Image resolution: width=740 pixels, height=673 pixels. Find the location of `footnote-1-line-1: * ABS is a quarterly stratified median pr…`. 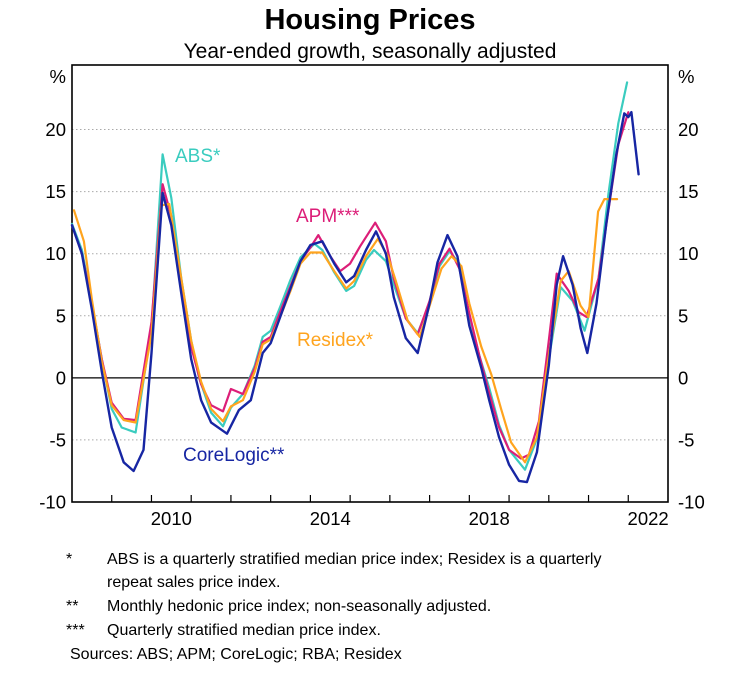

footnote-1-line-1: * ABS is a quarterly stratified median pr… is located at coordinates (334, 559).